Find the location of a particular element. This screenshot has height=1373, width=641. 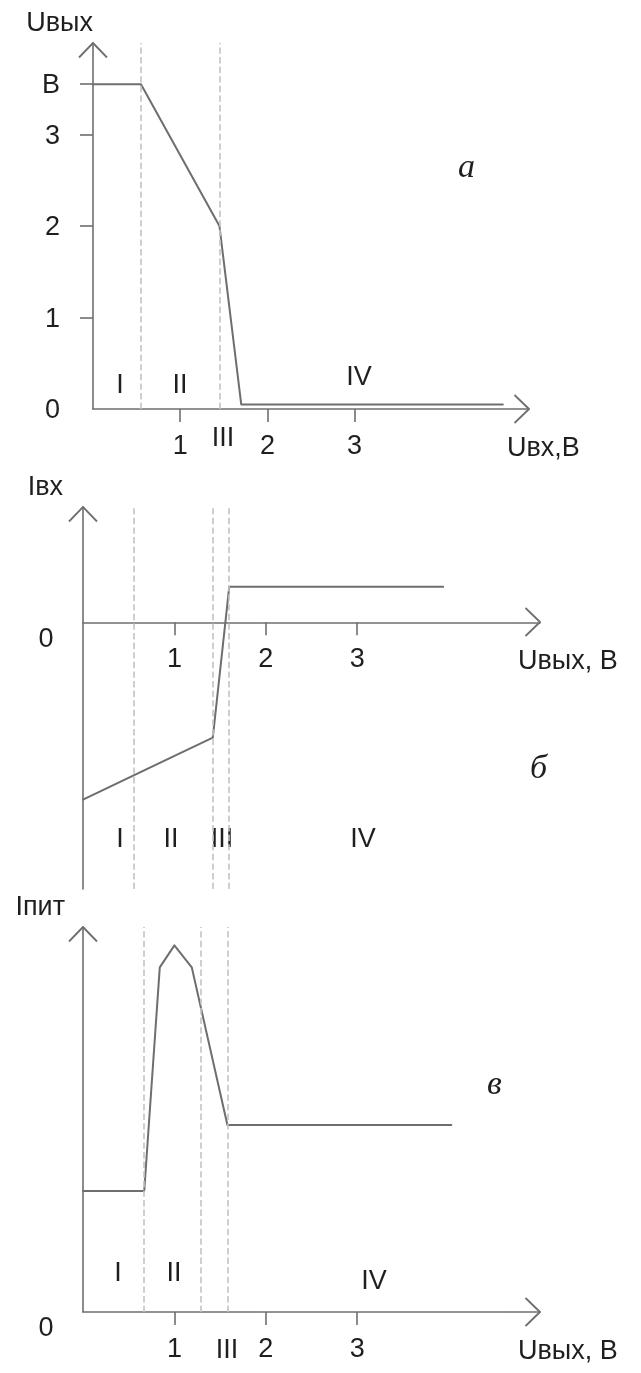

text: в is located at coordinates (494, 1082).